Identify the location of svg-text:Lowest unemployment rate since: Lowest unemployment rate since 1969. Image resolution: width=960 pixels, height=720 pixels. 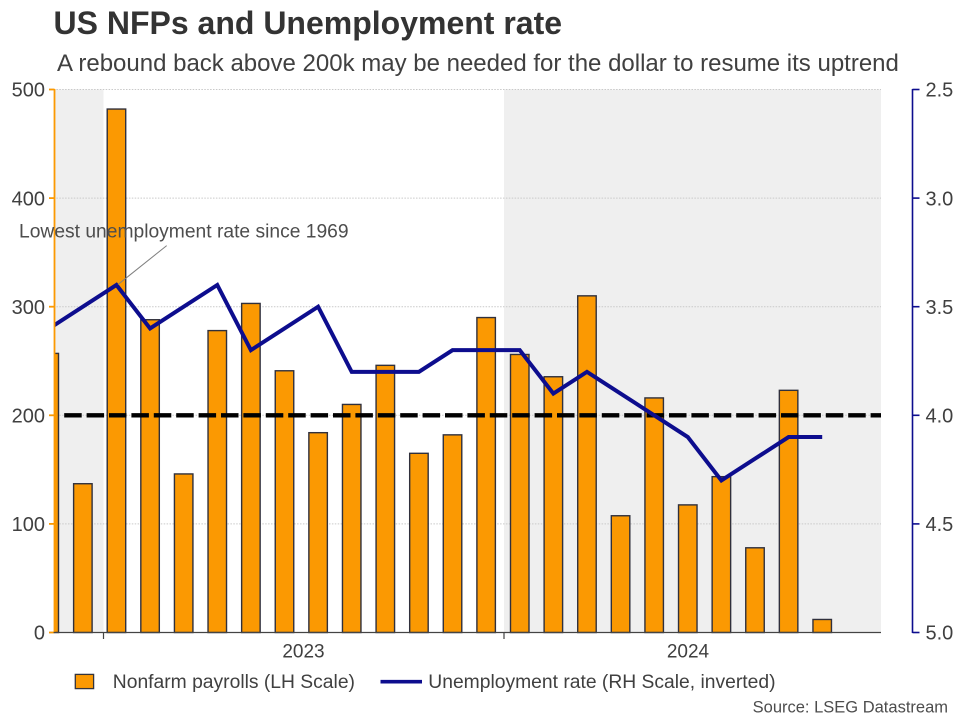
(184, 231).